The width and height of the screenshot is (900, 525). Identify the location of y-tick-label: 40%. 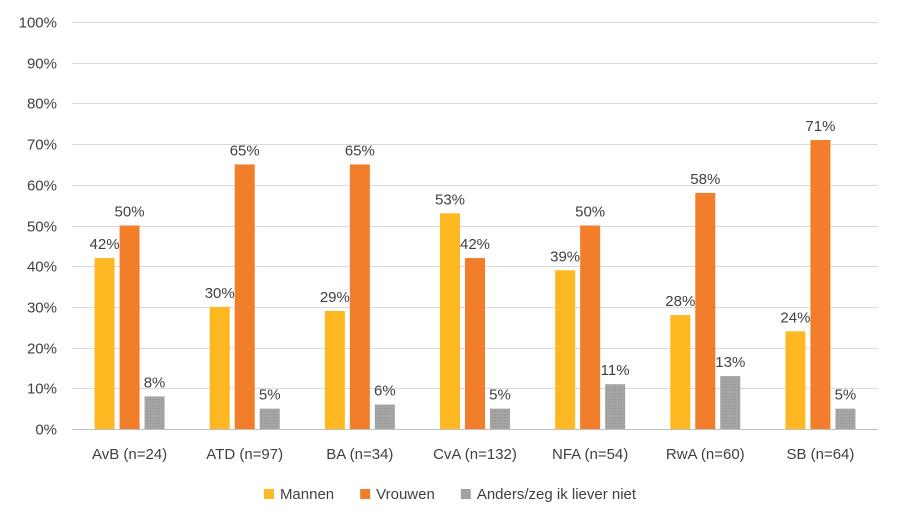
(42, 267).